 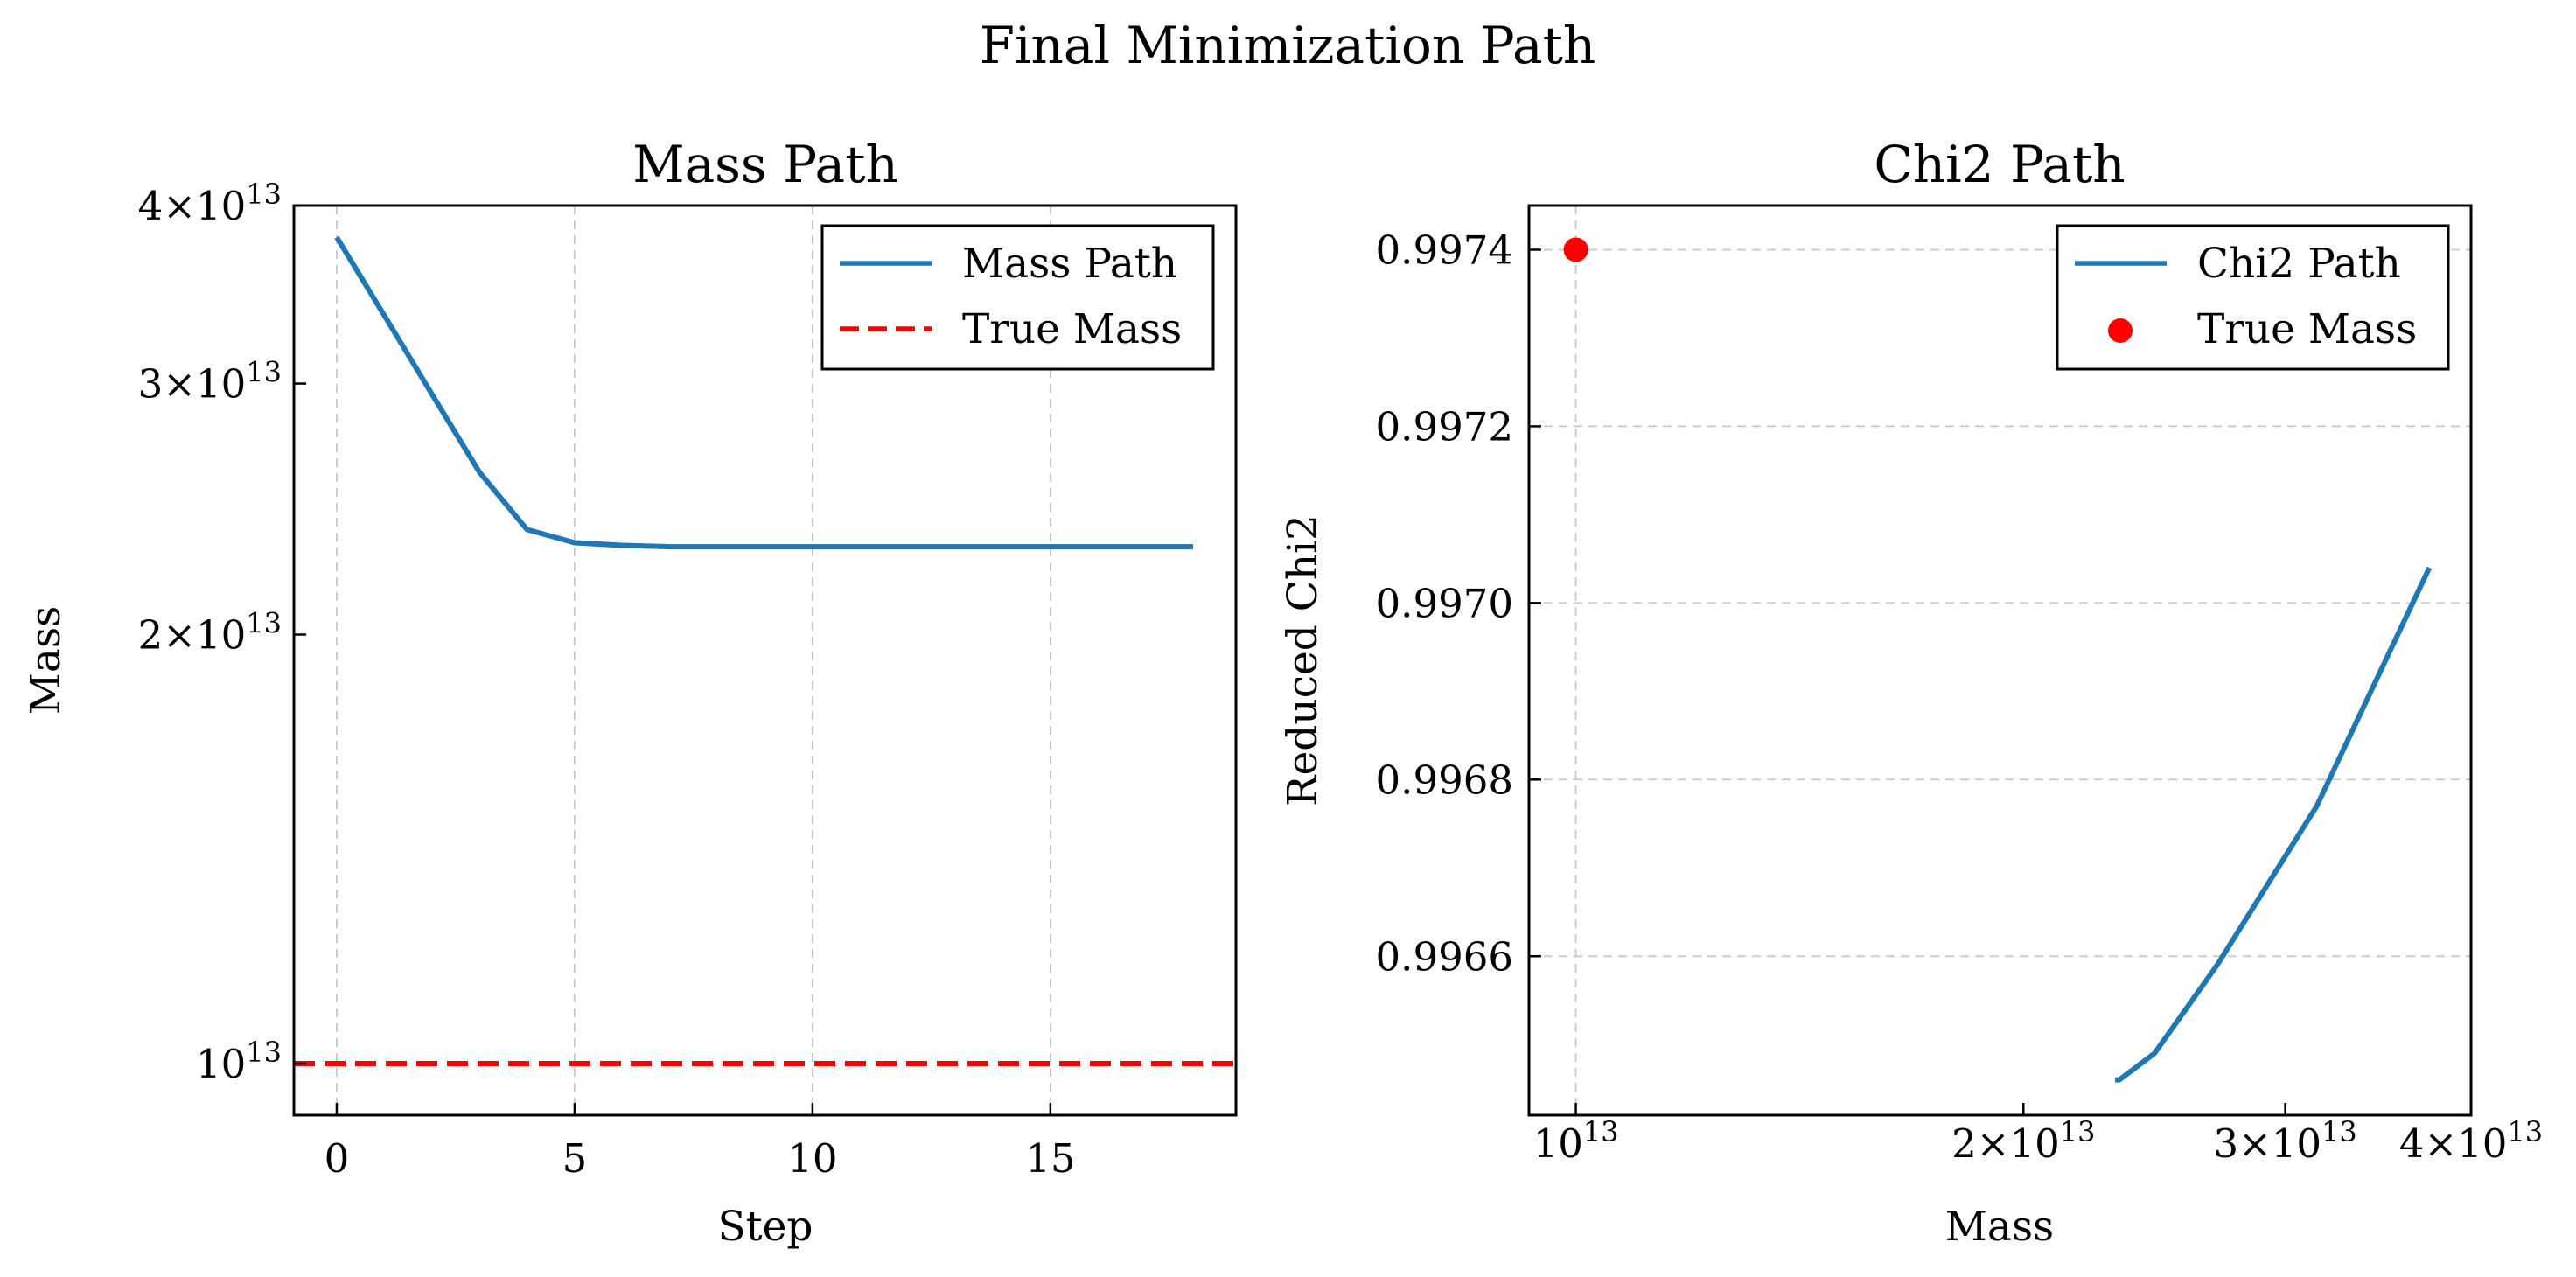 I want to click on mass-path-ytick-label-2-exp: 13, so click(x=264, y=372).